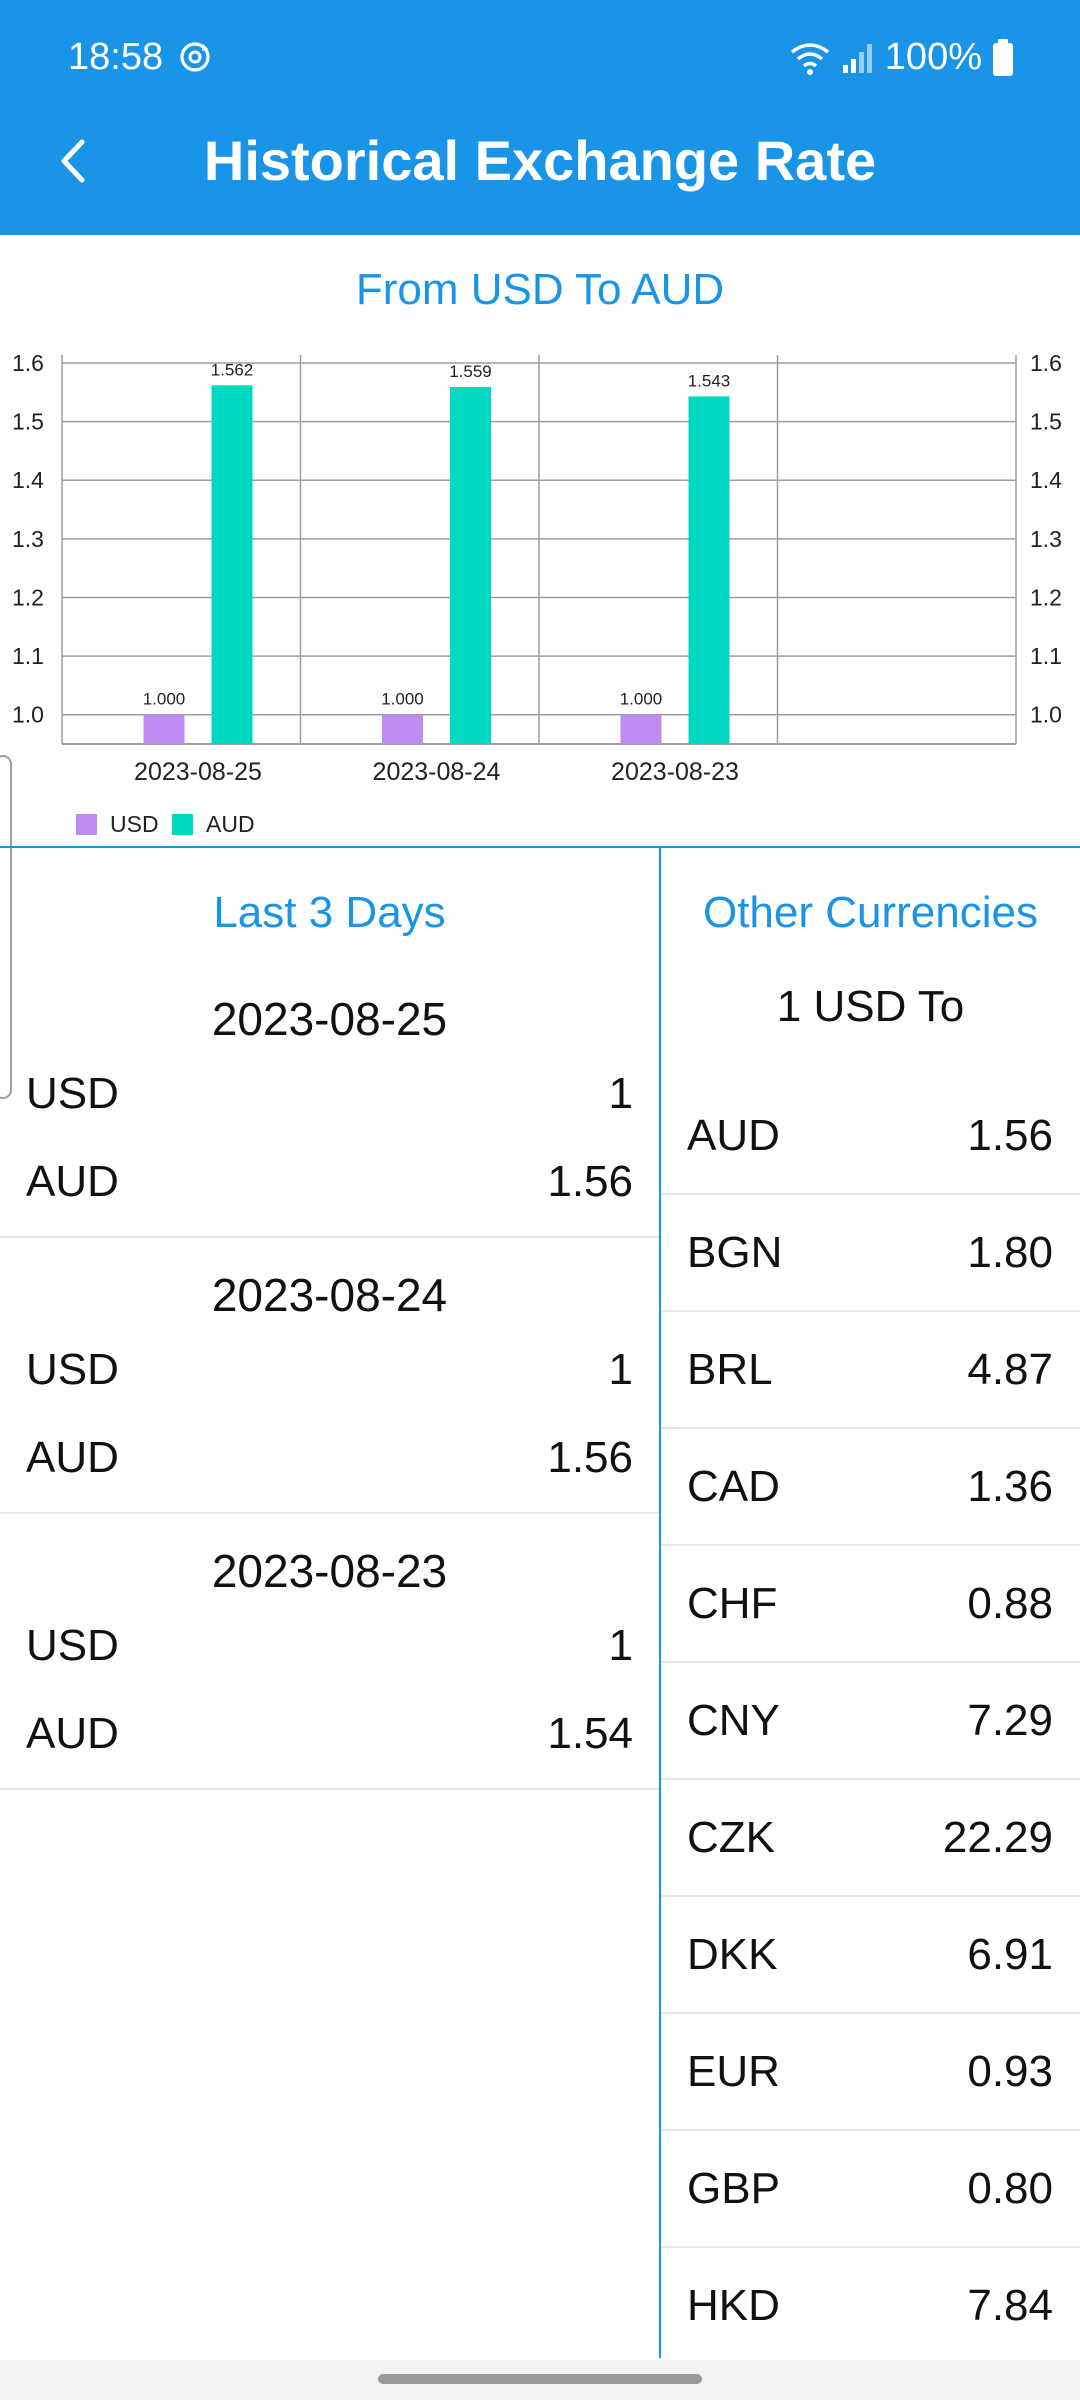 Image resolution: width=1080 pixels, height=2400 pixels. What do you see at coordinates (870, 2189) in the screenshot?
I see `currency-row-gbp: GBP 0.80` at bounding box center [870, 2189].